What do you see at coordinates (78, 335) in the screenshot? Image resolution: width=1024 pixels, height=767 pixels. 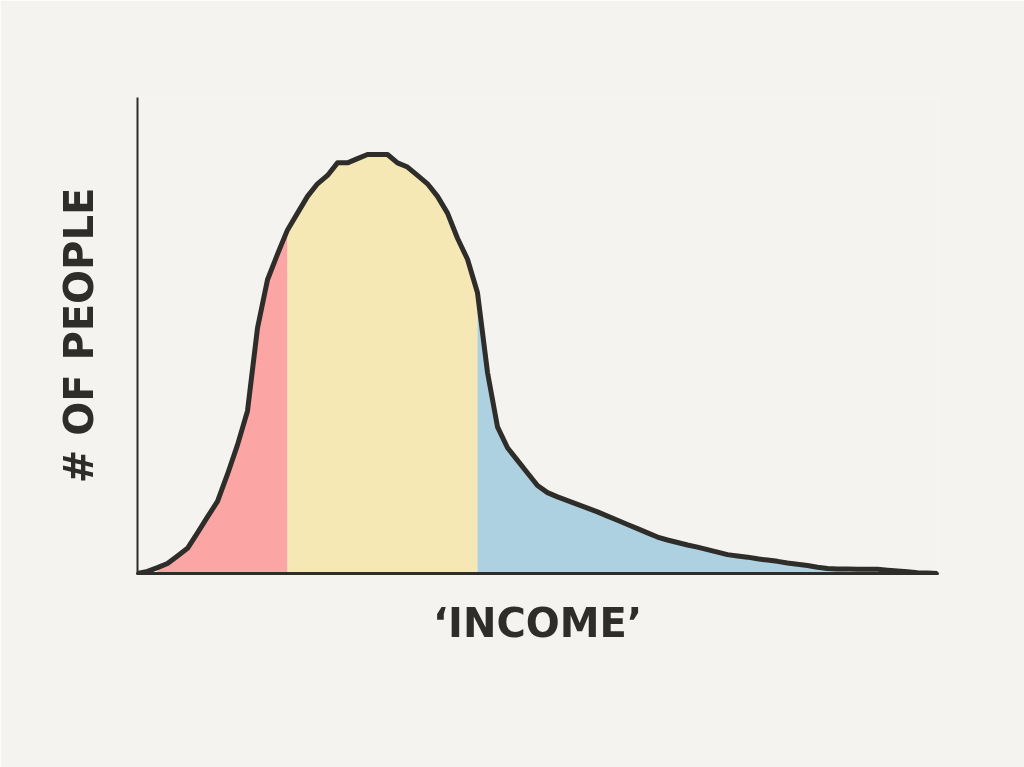 I see `y-axis-title: # OF PEOPLE` at bounding box center [78, 335].